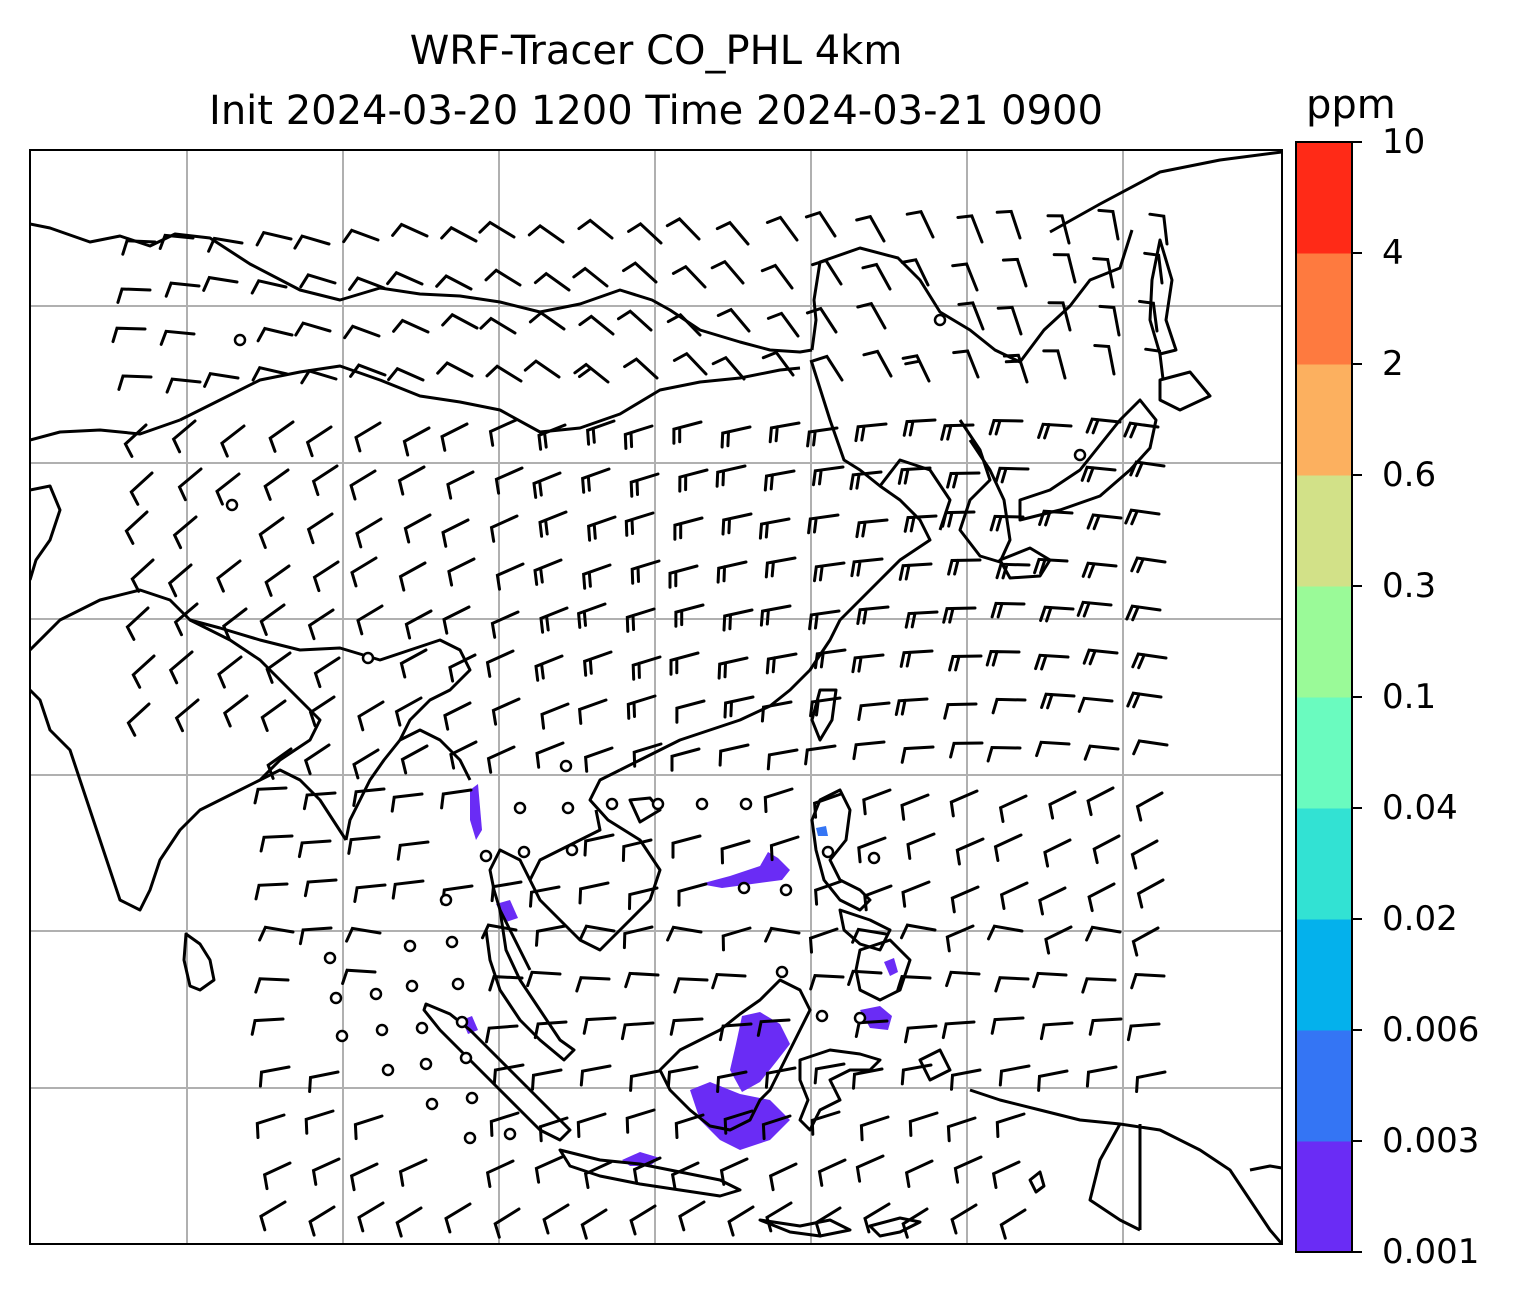 This screenshot has width=1528, height=1306. Describe the element at coordinates (1431, 1030) in the screenshot. I see `colorbar-tick-label: 0.006` at that location.